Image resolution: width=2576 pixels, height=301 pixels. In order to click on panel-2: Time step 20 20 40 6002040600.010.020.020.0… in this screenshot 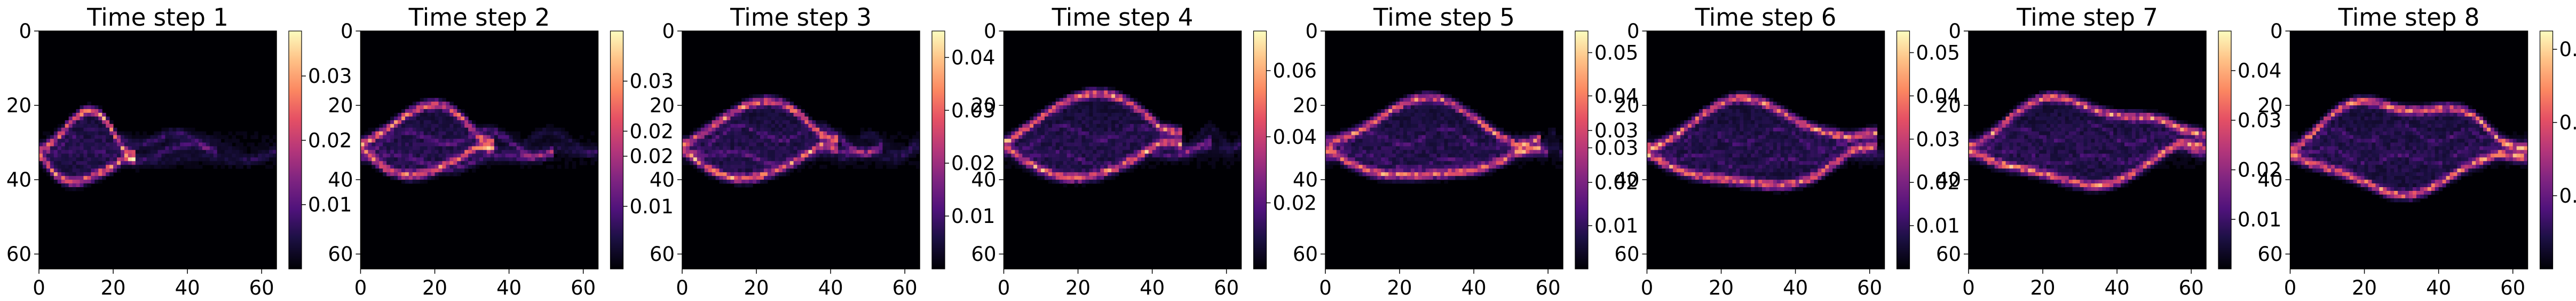, I will do `click(500, 151)`.